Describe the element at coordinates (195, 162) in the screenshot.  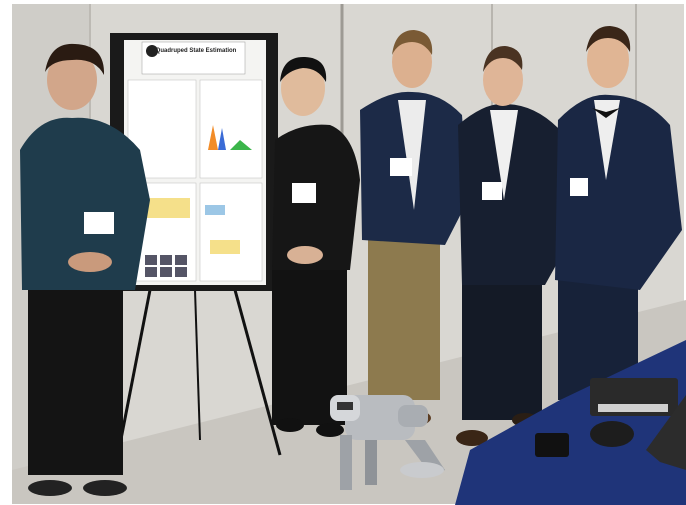
I see `poster: Quadruped State Estimation` at that location.